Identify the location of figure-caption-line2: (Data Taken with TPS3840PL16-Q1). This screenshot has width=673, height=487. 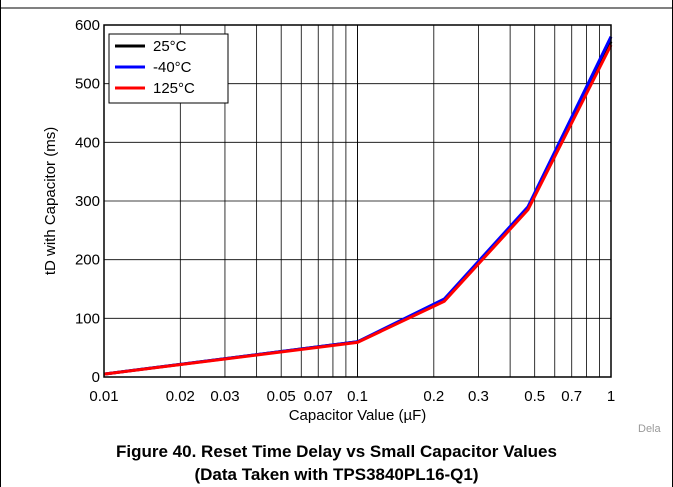
(336, 474).